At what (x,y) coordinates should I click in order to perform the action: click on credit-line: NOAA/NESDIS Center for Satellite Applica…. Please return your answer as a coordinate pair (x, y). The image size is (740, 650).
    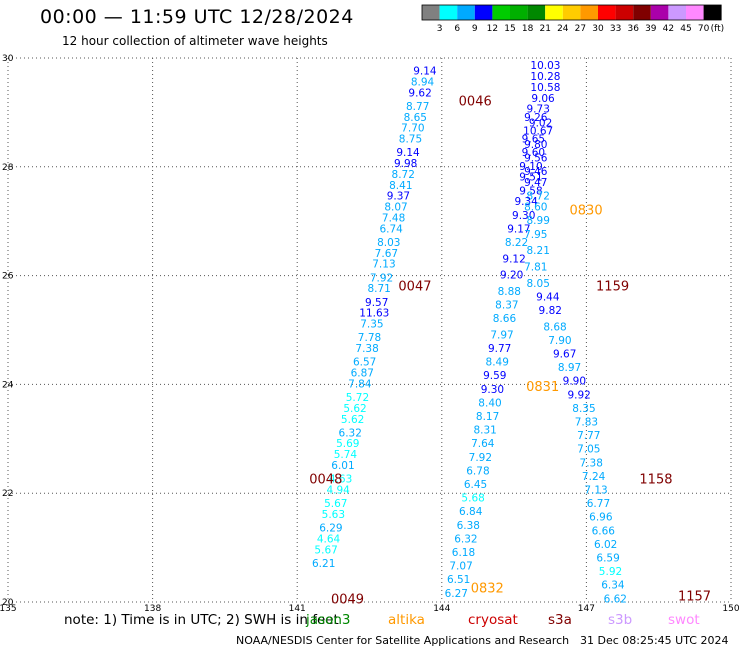
    Looking at the image, I should click on (403, 640).